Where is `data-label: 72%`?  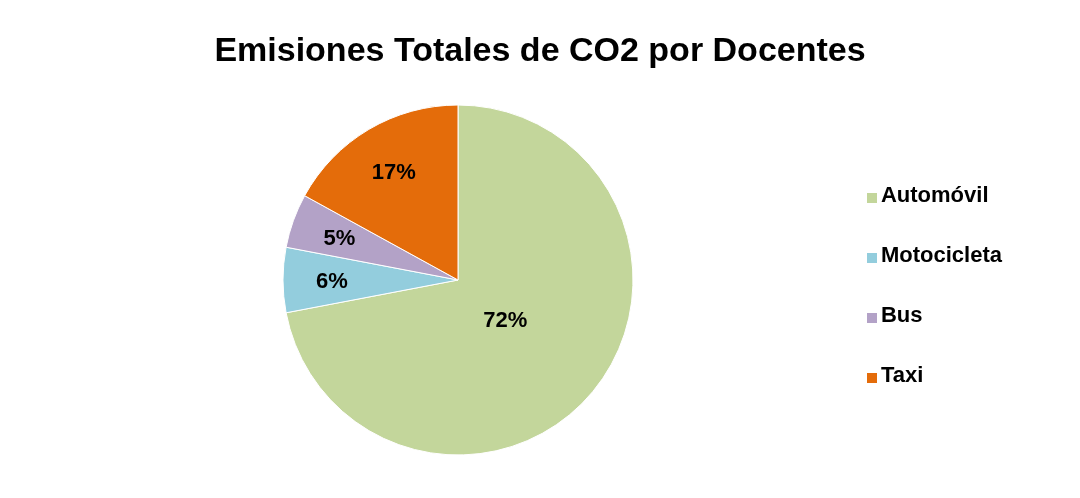
data-label: 72% is located at coordinates (505, 319).